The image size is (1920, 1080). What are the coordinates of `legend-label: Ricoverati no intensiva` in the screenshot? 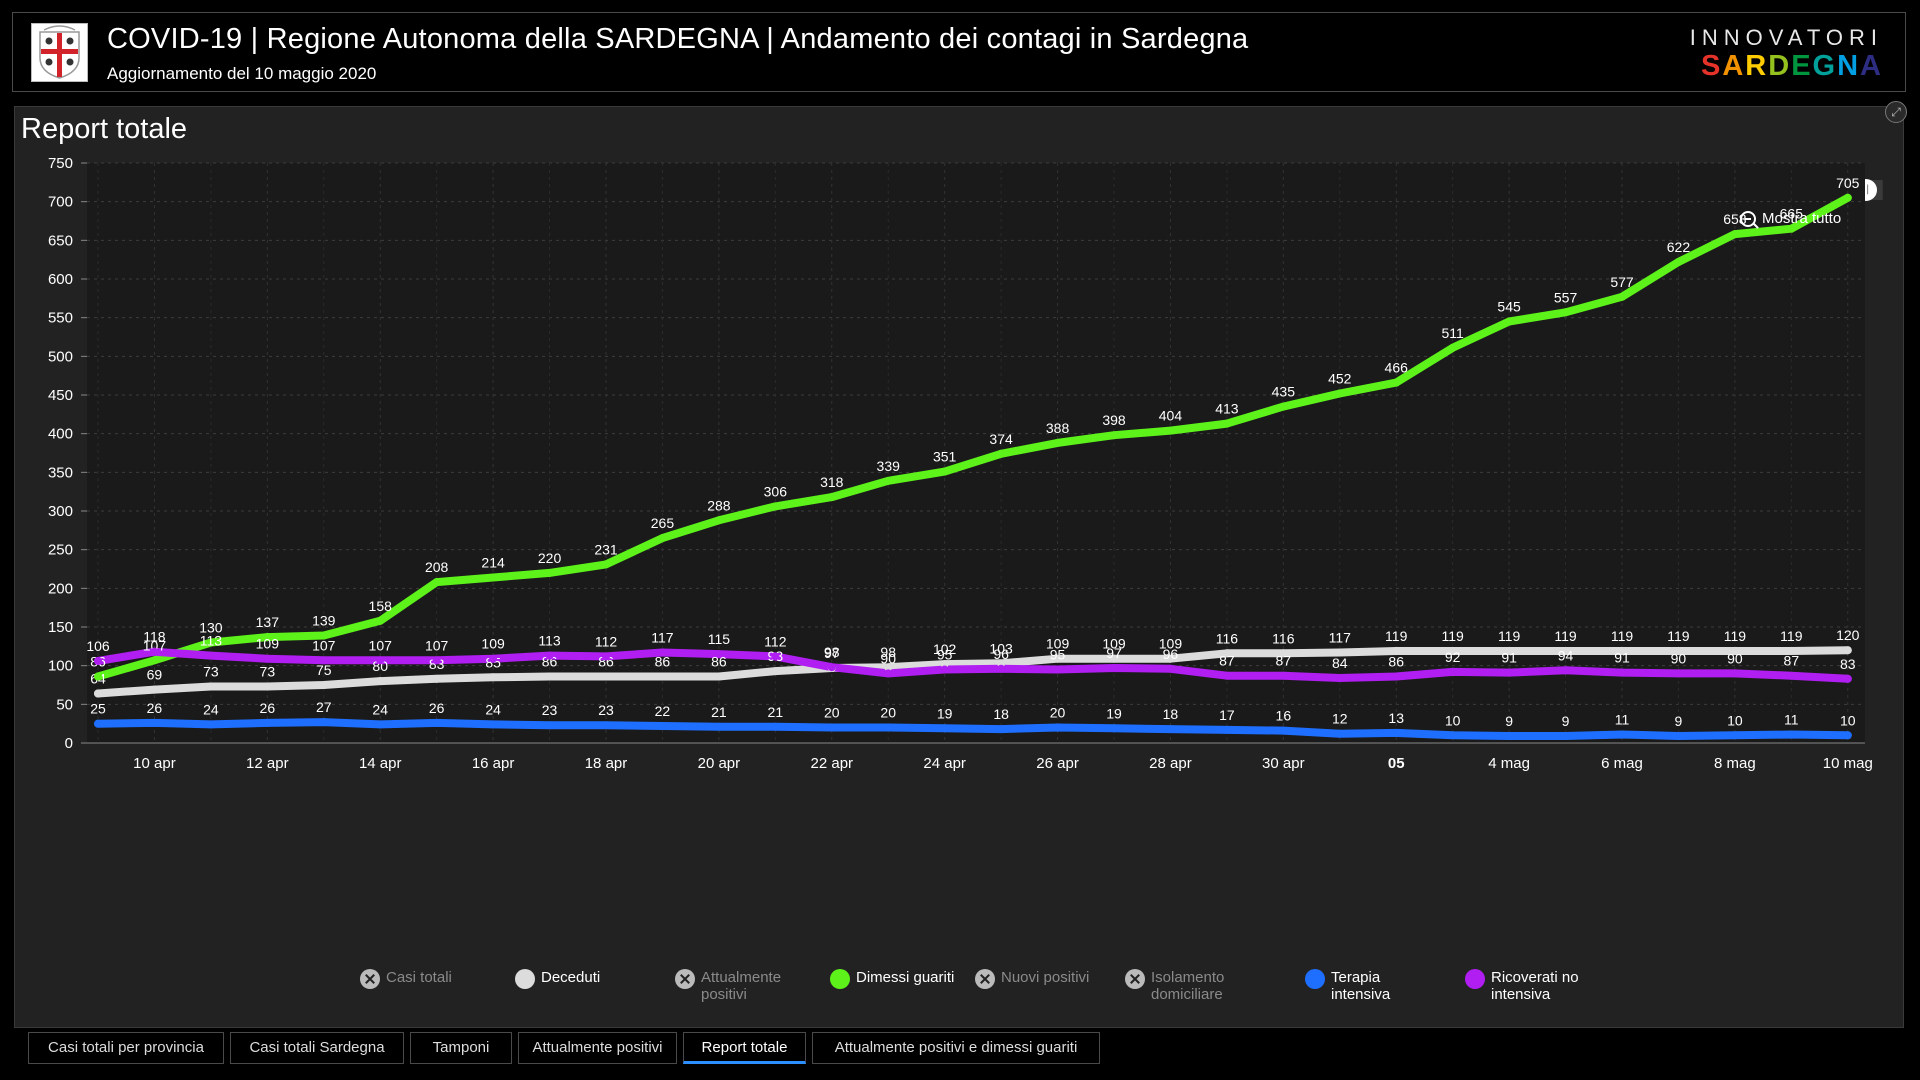 It's located at (1535, 986).